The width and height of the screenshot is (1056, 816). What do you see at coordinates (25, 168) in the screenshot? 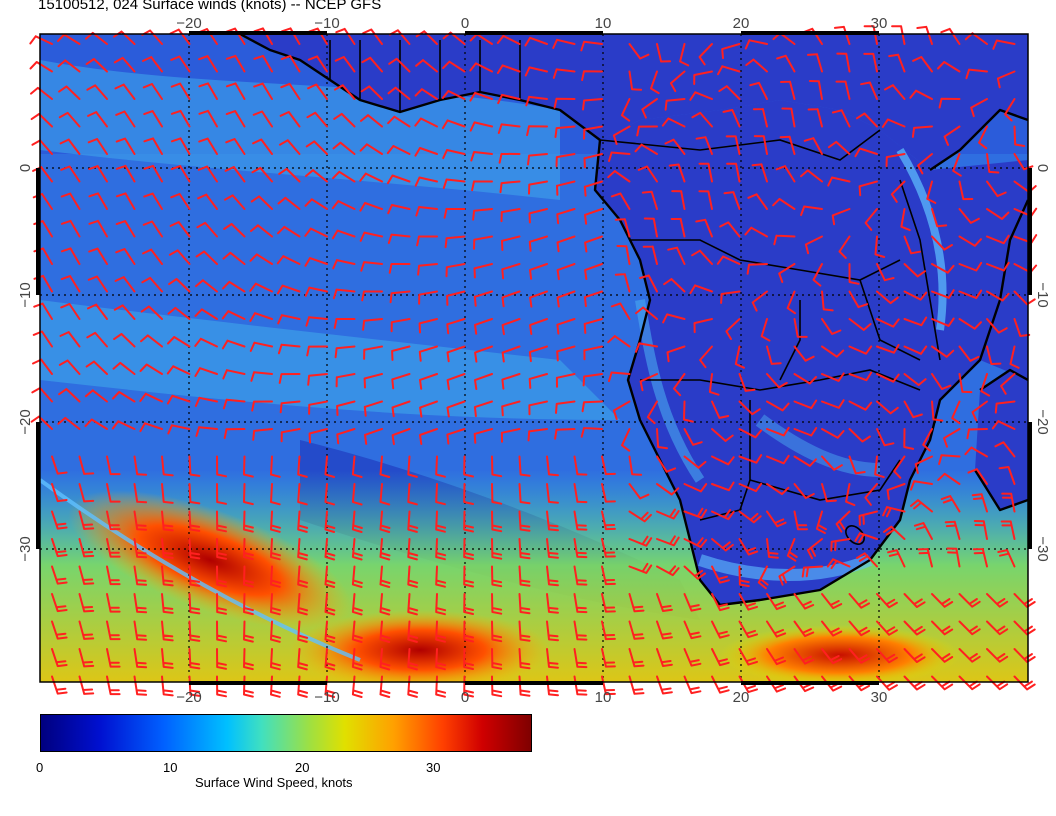
I see `lat-label-left: 0` at bounding box center [25, 168].